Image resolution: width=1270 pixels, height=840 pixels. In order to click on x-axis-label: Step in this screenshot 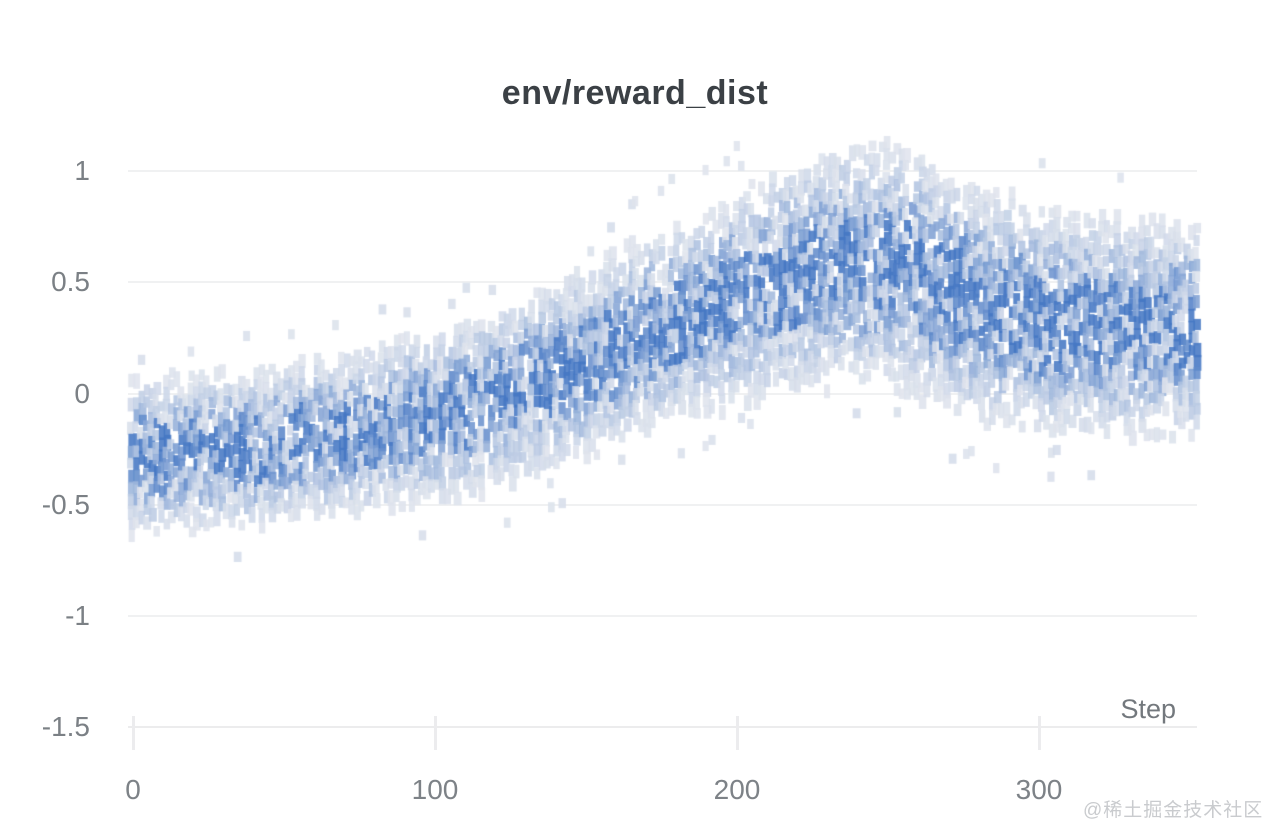, I will do `click(1148, 709)`.